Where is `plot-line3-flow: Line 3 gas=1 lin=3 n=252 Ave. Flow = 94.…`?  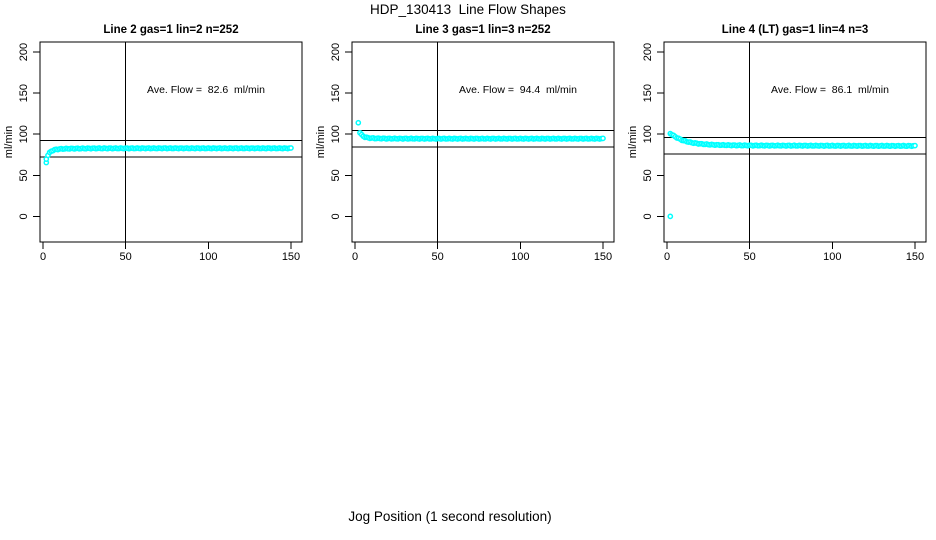
plot-line3-flow: Line 3 gas=1 lin=3 n=252 Ave. Flow = 94.… is located at coordinates (465, 143).